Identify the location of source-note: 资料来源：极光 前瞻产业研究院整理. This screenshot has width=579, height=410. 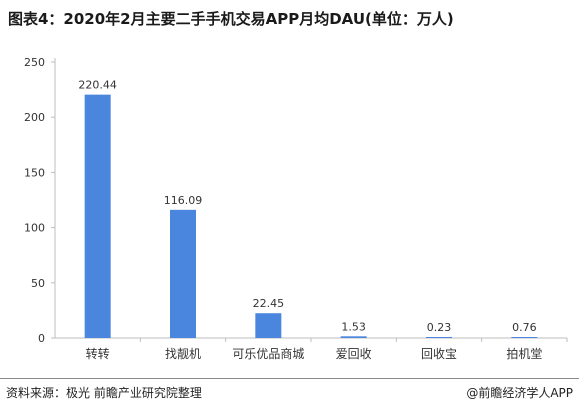
(104, 393).